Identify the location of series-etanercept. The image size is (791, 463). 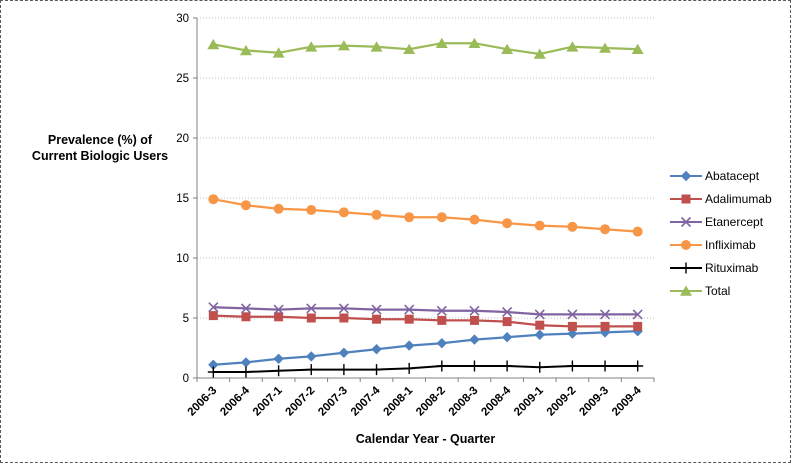
(425, 311).